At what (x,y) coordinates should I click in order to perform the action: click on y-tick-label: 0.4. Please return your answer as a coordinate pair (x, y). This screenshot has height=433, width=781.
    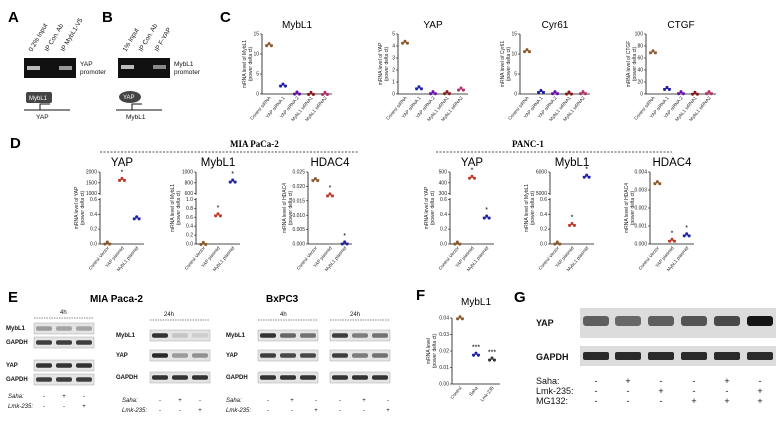
    Looking at the image, I should click on (443, 215).